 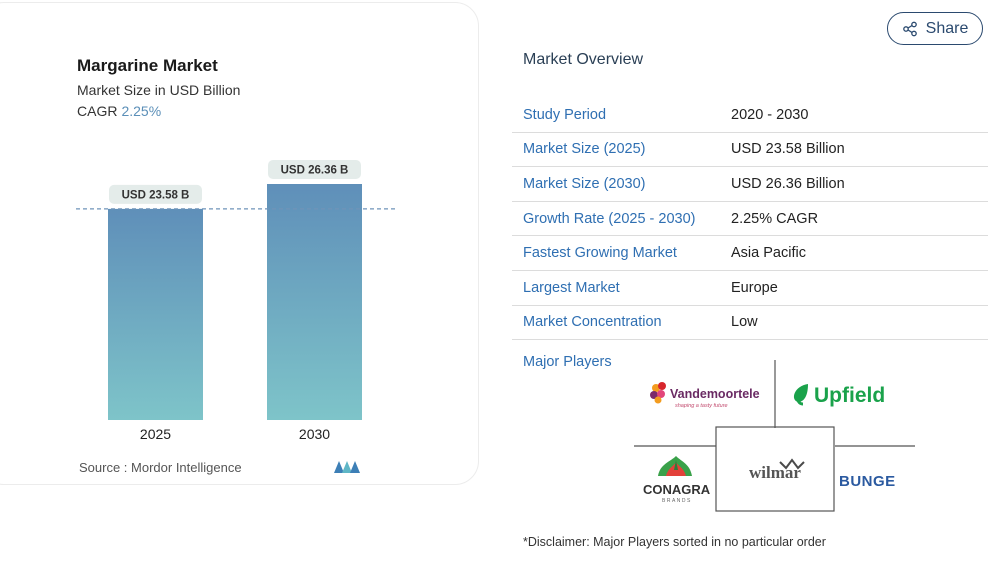 What do you see at coordinates (565, 114) in the screenshot?
I see `row-key: Study Period` at bounding box center [565, 114].